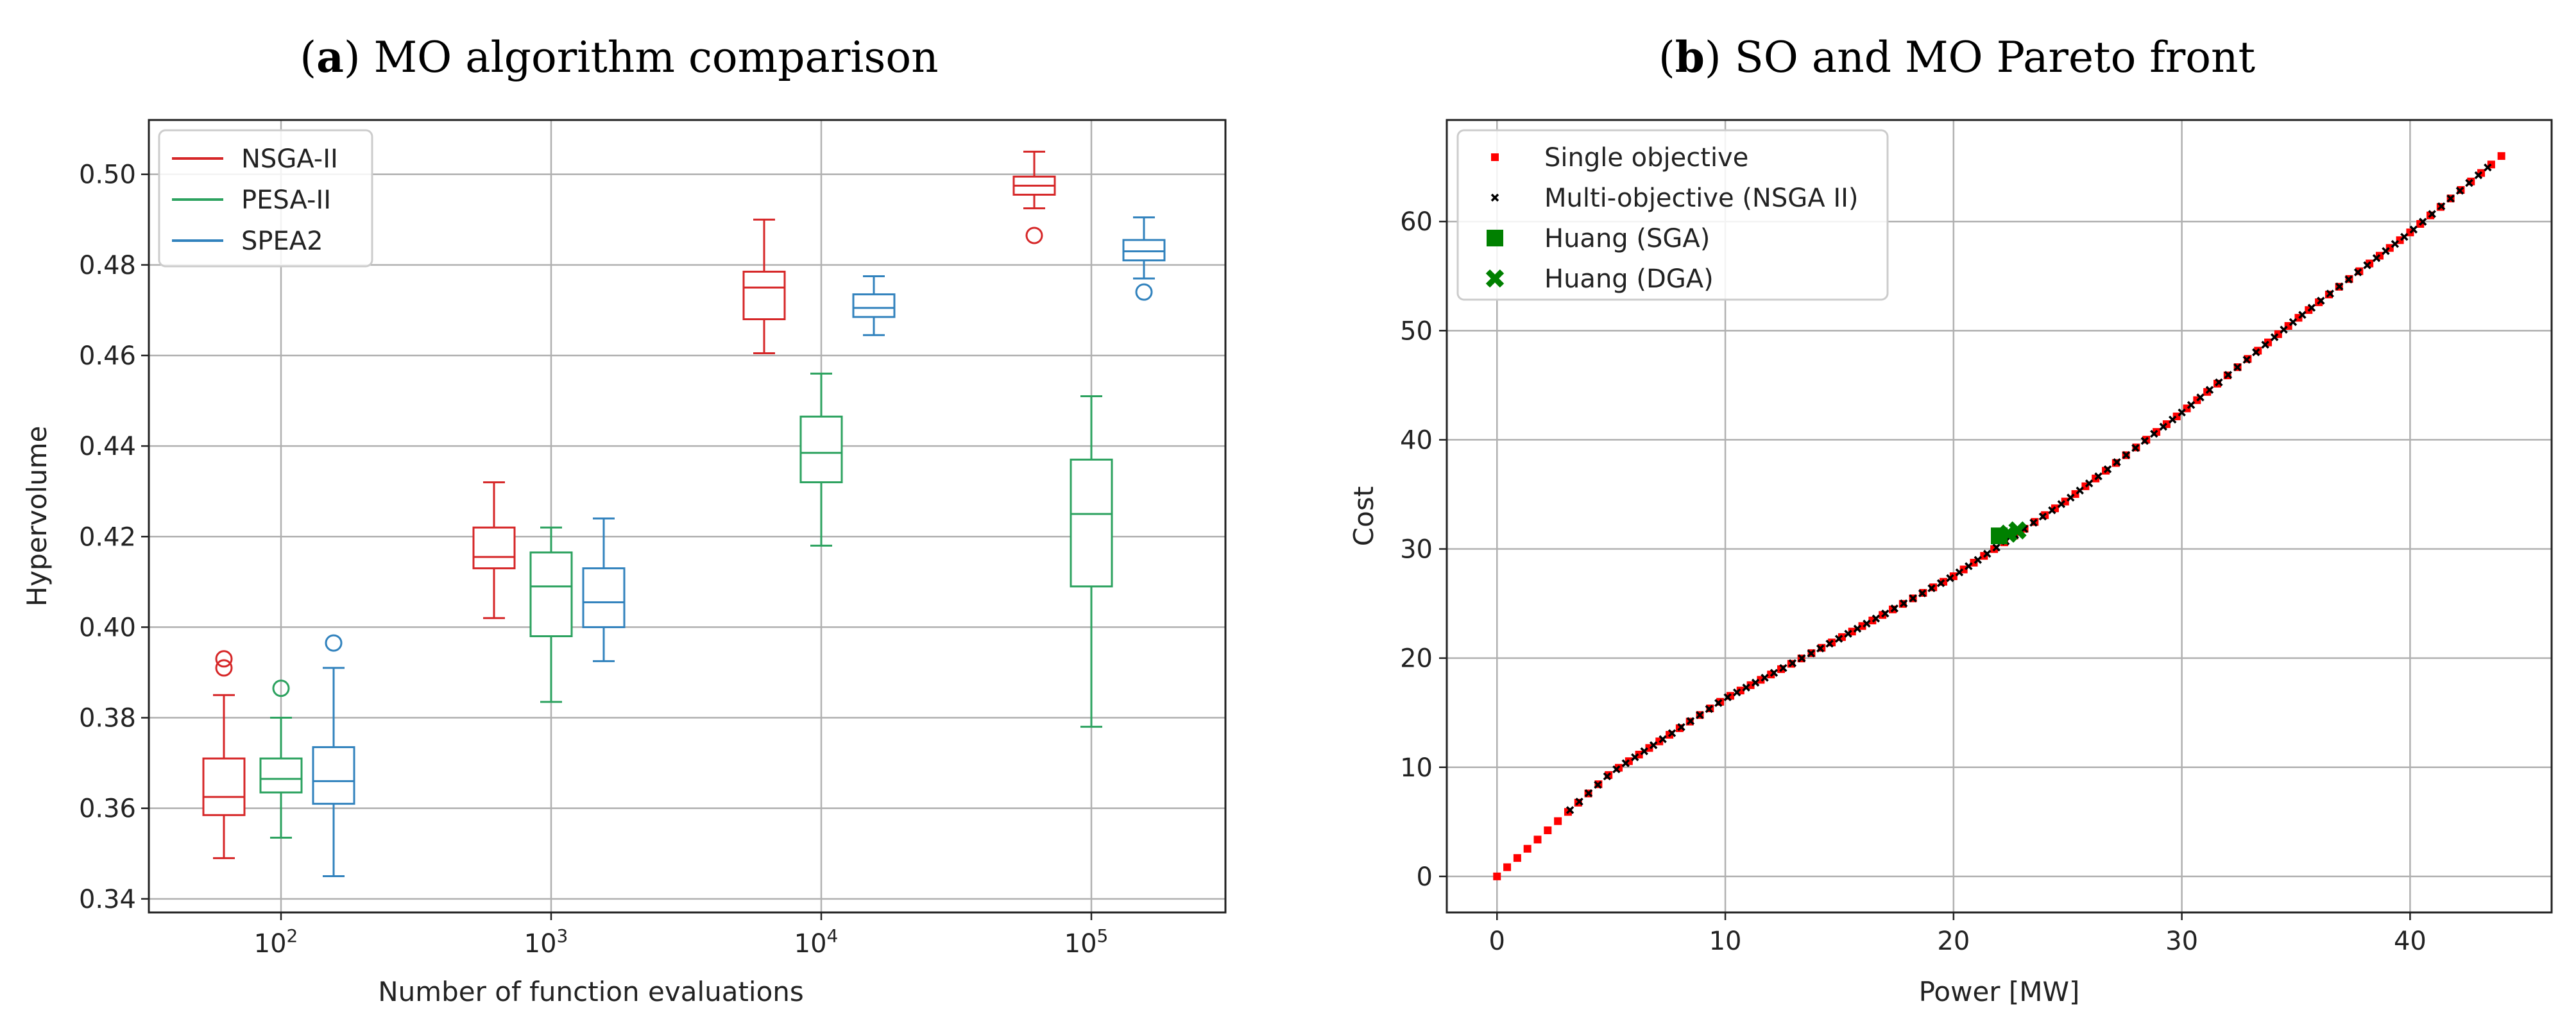 This screenshot has height=1035, width=2576. I want to click on legend-box, so click(1672, 215).